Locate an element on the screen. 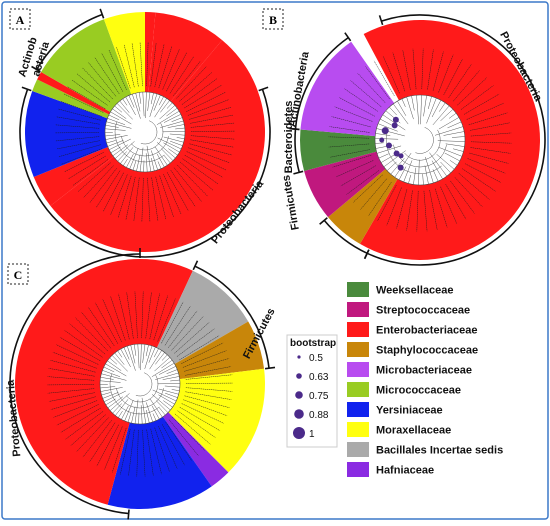 The image size is (550, 526). legend-label: Bacillales Incertae sedis is located at coordinates (439, 451).